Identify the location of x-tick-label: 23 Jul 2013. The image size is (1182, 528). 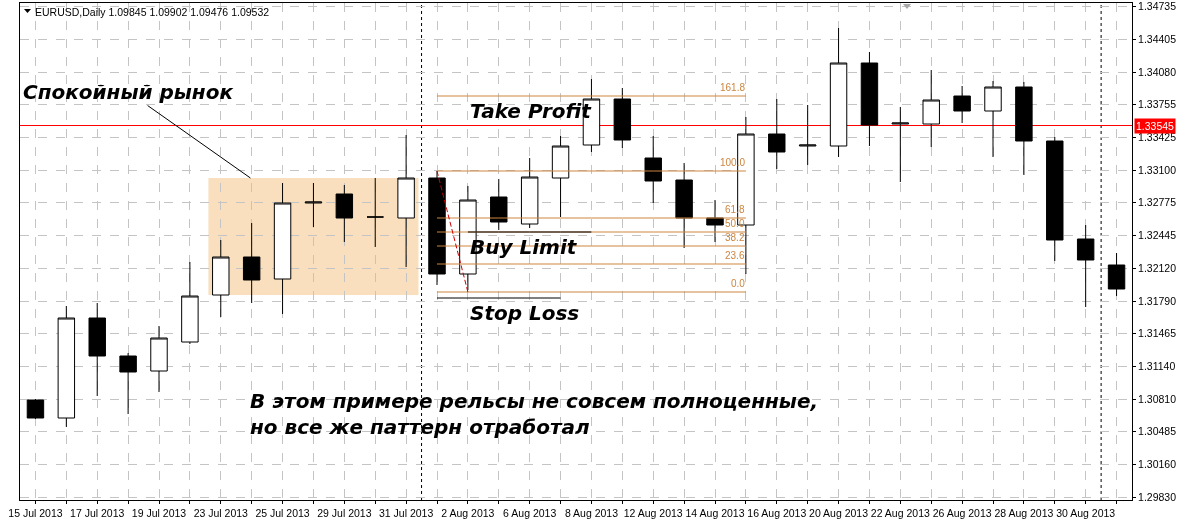
(221, 512).